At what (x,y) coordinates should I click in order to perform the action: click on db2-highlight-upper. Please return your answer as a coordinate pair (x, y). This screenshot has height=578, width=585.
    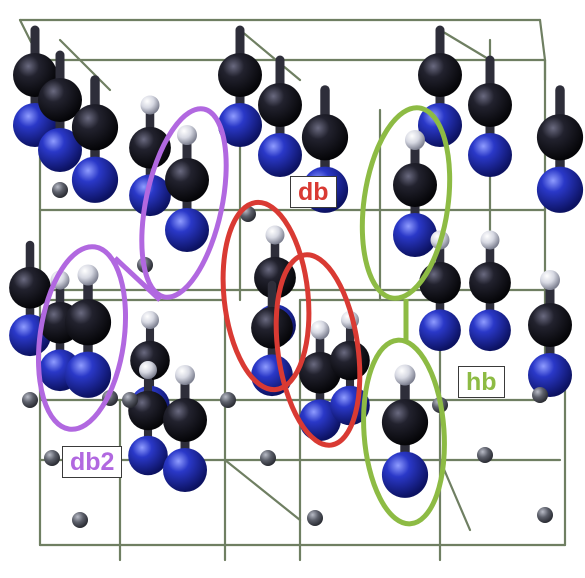
    Looking at the image, I should click on (184, 203).